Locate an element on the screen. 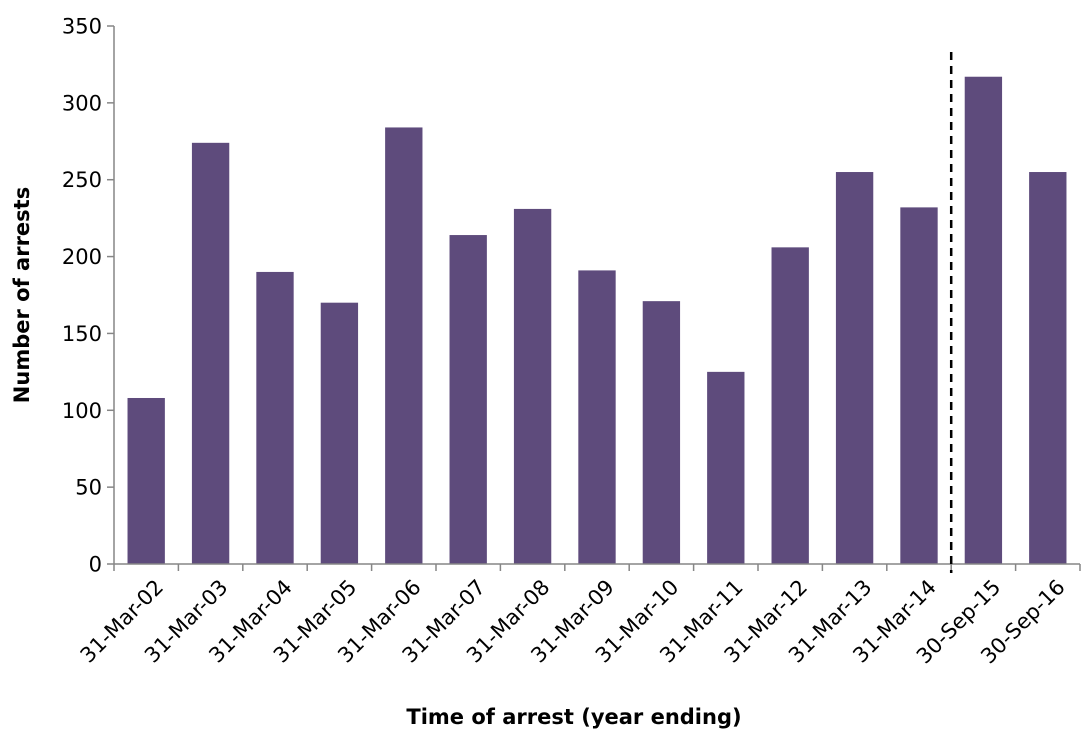 The image size is (1083, 733). y-tick-label: 100 is located at coordinates (82, 411).